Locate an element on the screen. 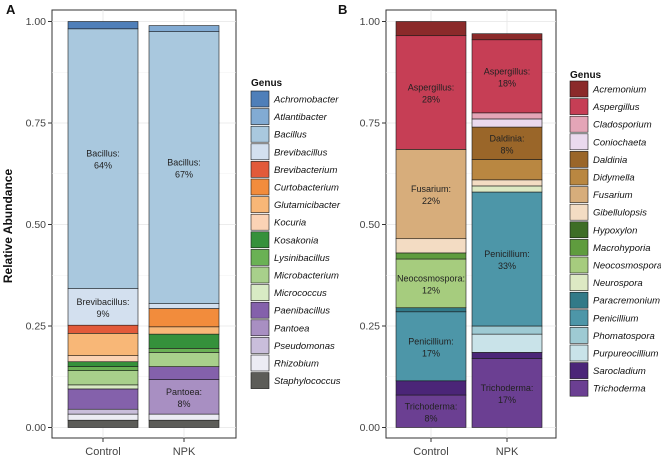  legend-label: Trichoderma is located at coordinates (619, 389).